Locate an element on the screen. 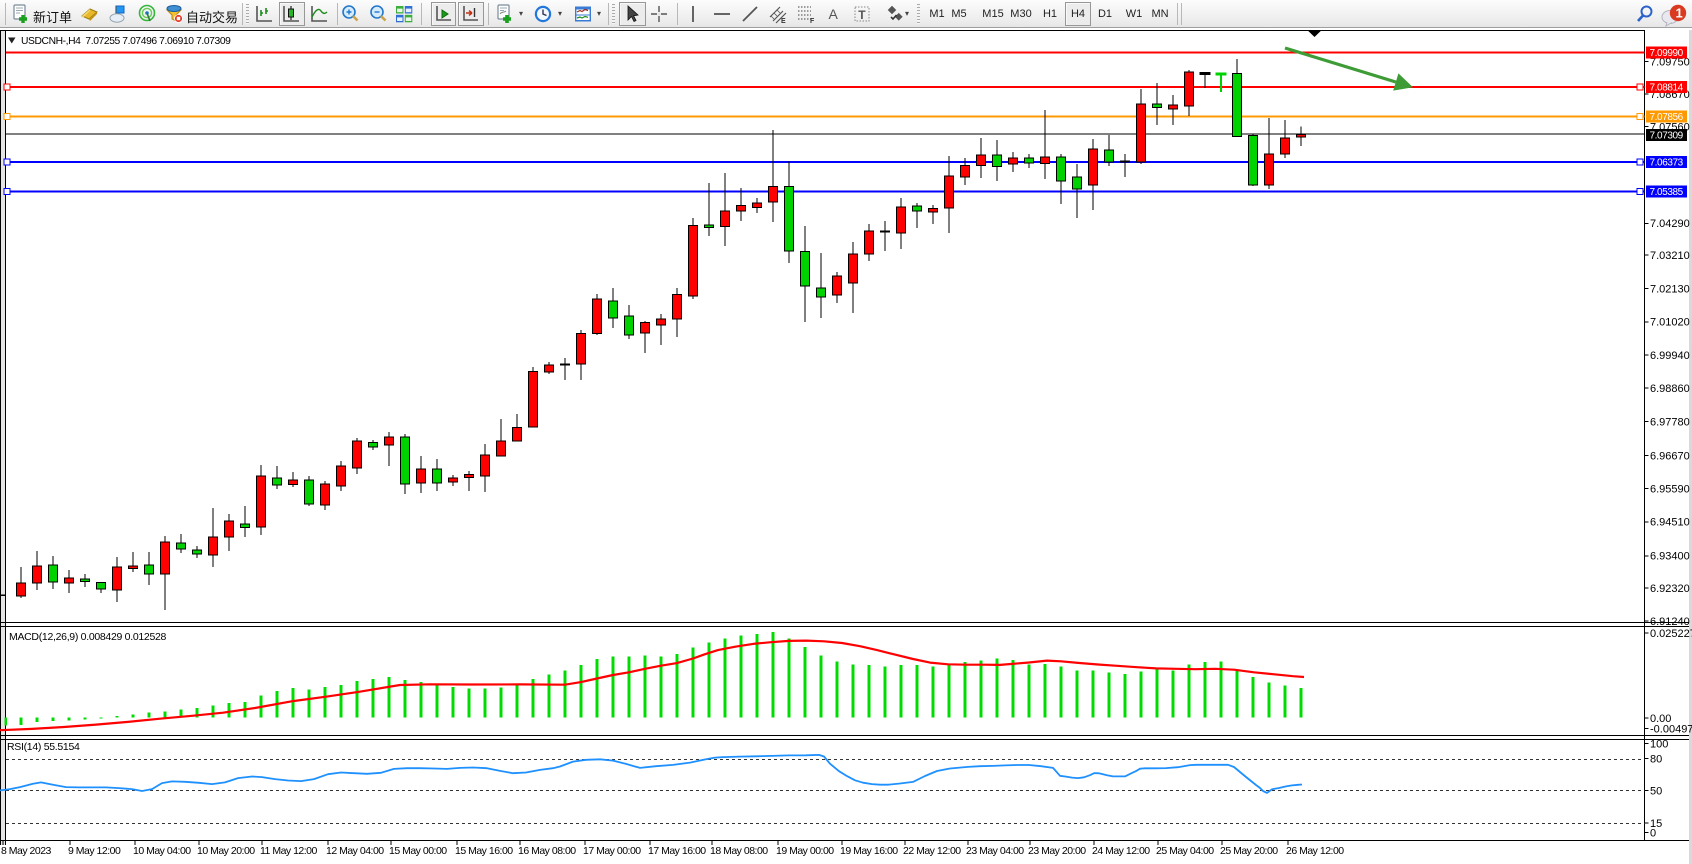 Image resolution: width=1692 pixels, height=864 pixels. svg-text: 9 May 12:00 is located at coordinates (94, 851).